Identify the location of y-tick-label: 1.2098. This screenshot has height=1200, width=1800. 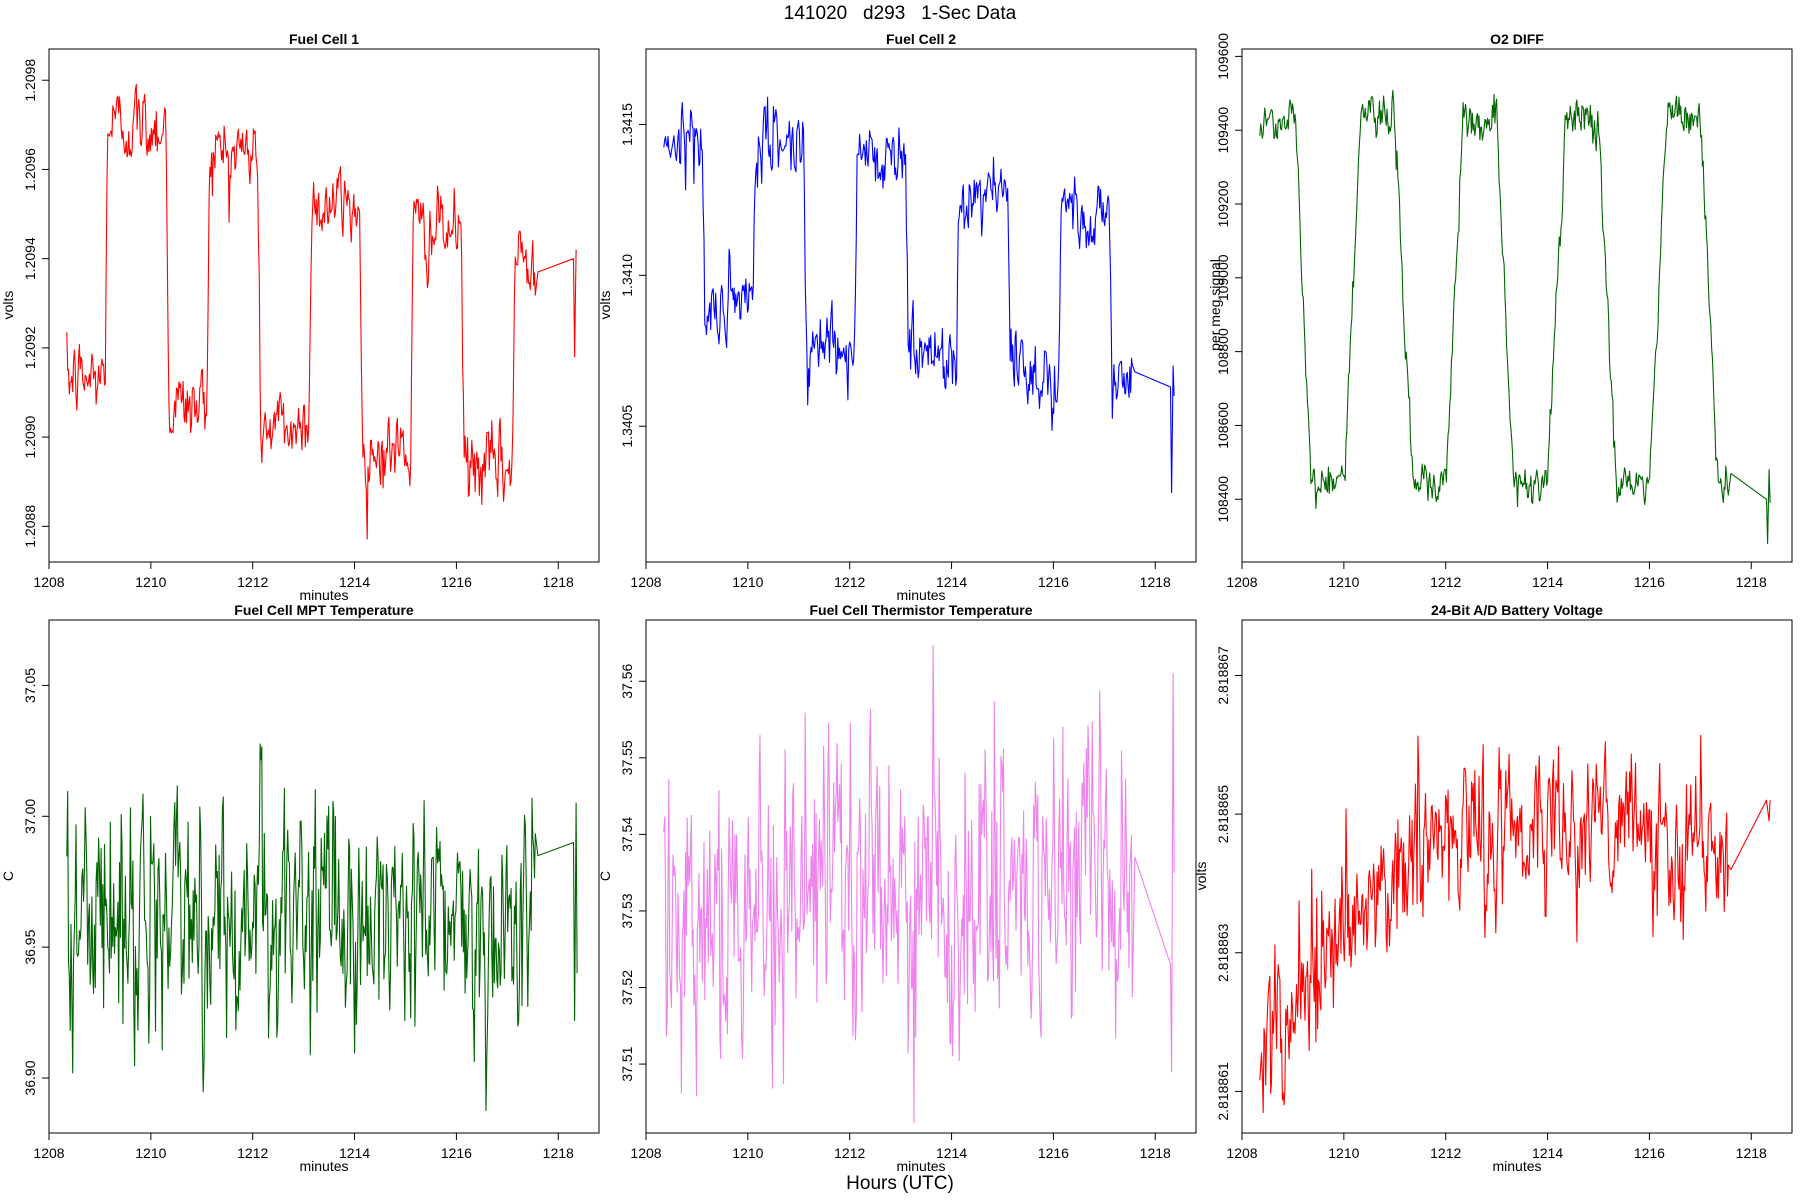
(30, 80).